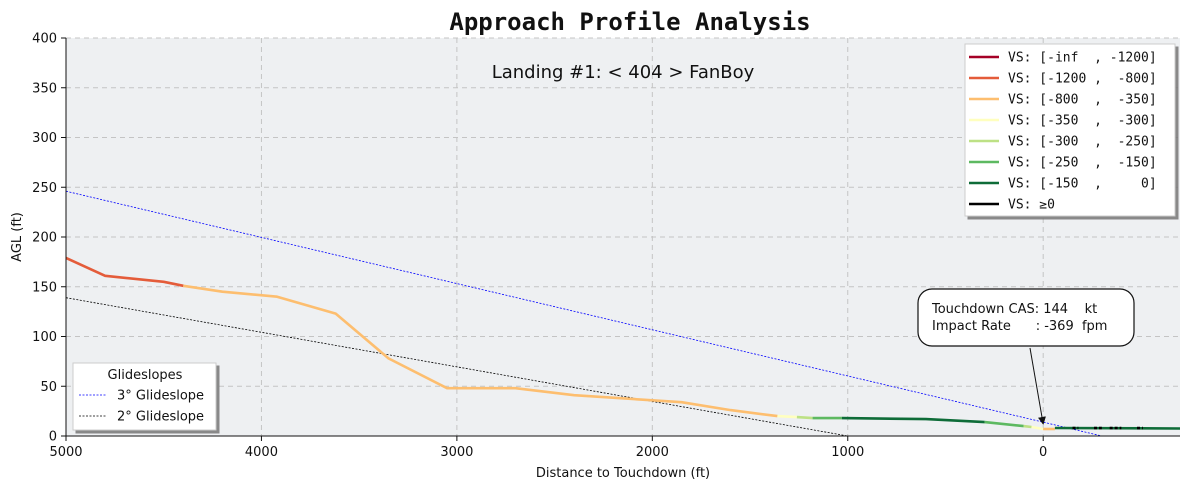  Describe the element at coordinates (44, 188) in the screenshot. I see `y-tick-label-5: 250` at that location.